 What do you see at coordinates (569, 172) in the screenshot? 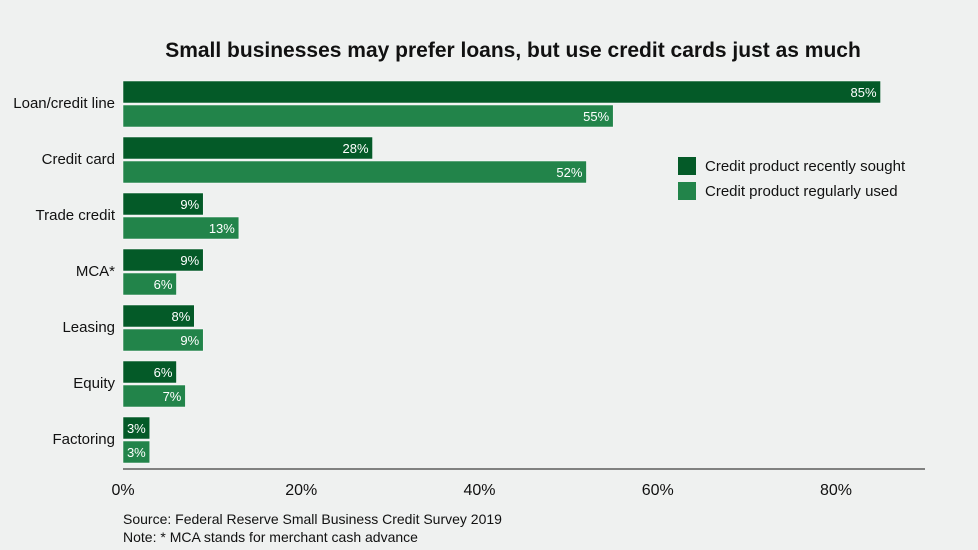
I see `data-label: 52%` at bounding box center [569, 172].